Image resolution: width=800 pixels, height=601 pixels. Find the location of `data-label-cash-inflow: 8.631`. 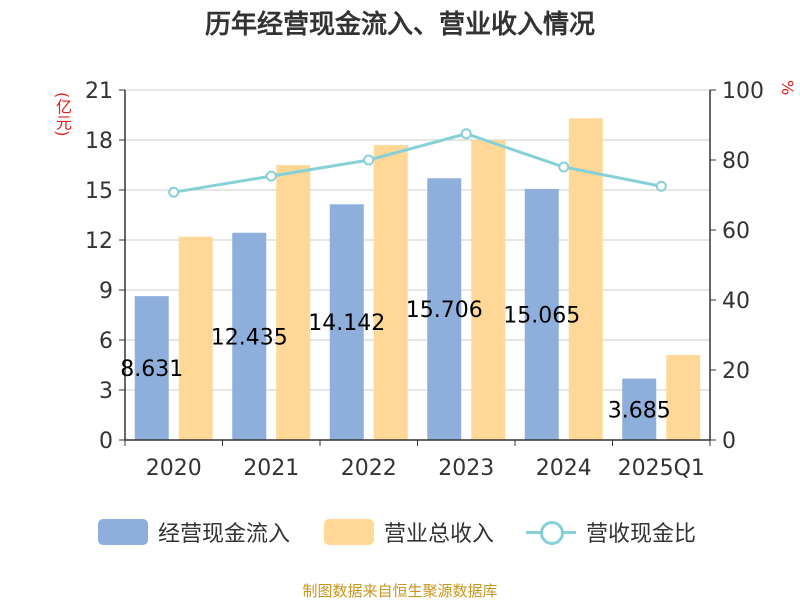

data-label-cash-inflow: 8.631 is located at coordinates (151, 369).